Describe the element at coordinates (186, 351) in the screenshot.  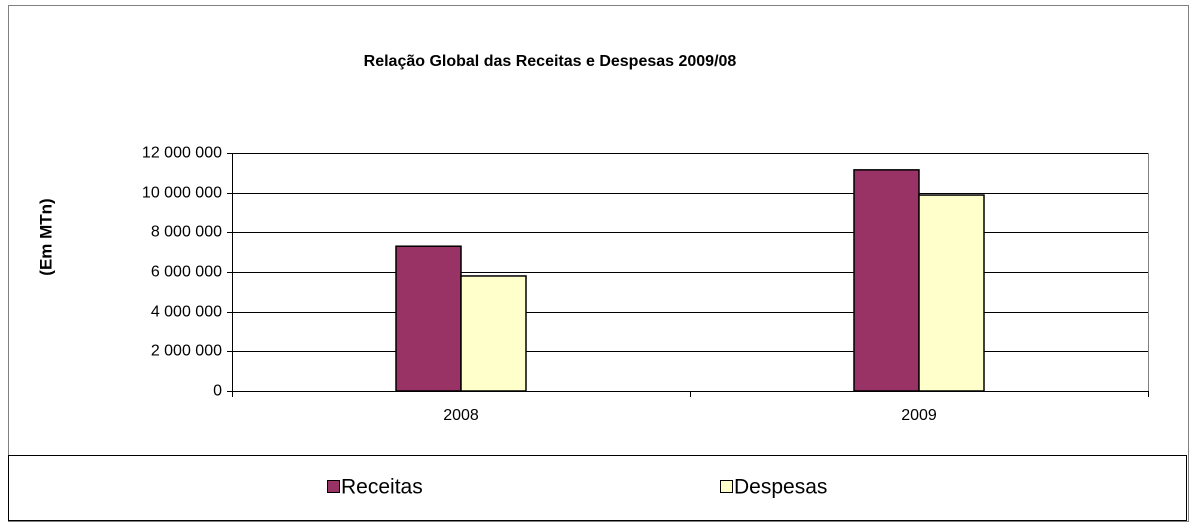
I see `y-tick-label: 2 000 000` at that location.